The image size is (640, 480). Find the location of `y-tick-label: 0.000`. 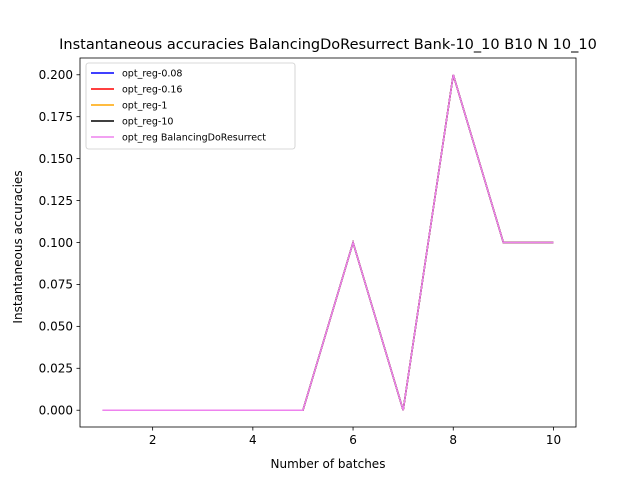

y-tick-label: 0.000 is located at coordinates (56, 411).